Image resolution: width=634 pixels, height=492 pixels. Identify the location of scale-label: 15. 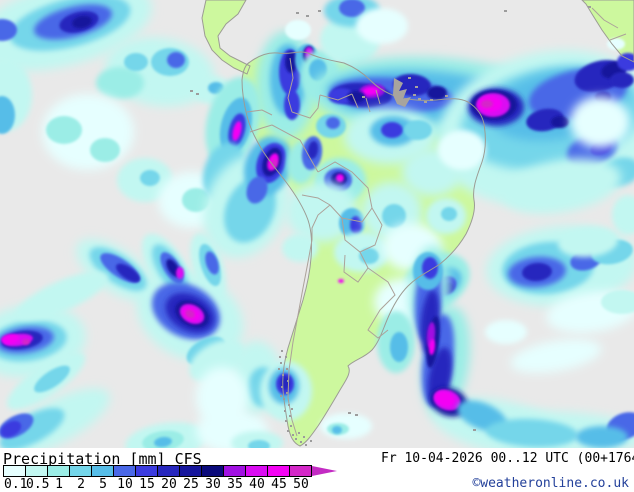
(147, 484).